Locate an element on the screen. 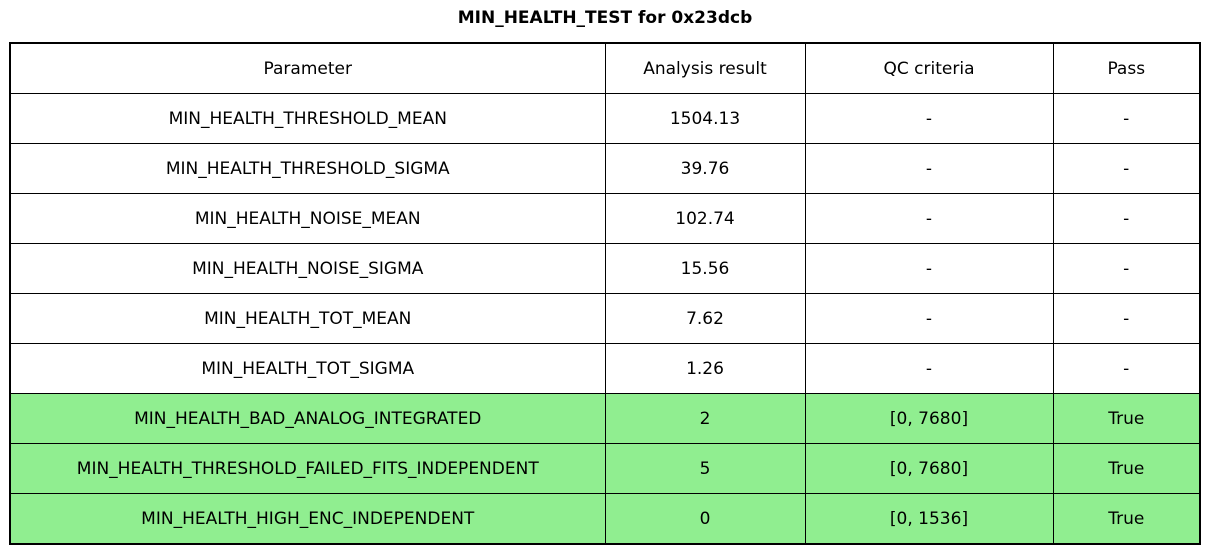 The image size is (1210, 553). table-row: MIN_HEALTH_NOISE_MEAN 102.74- - is located at coordinates (605, 218).